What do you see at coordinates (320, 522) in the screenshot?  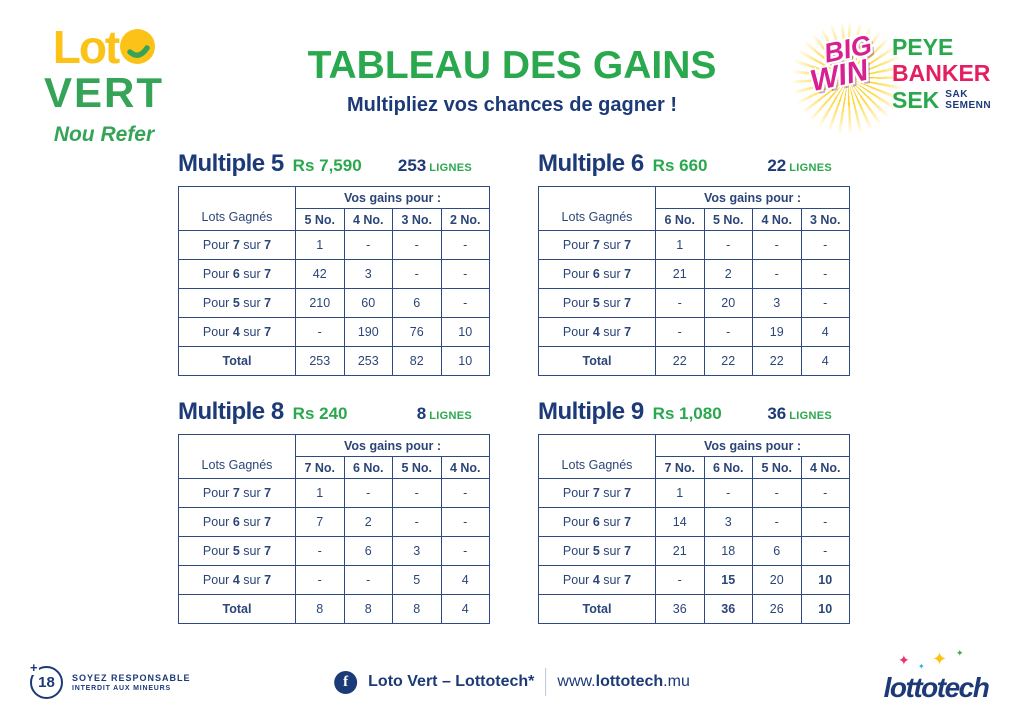 I see `prize-cell: 7` at bounding box center [320, 522].